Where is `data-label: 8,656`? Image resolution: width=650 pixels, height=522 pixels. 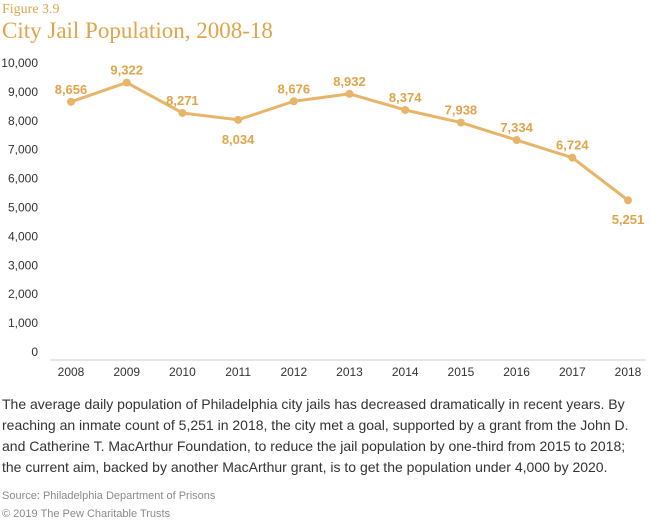
data-label: 8,656 is located at coordinates (71, 89).